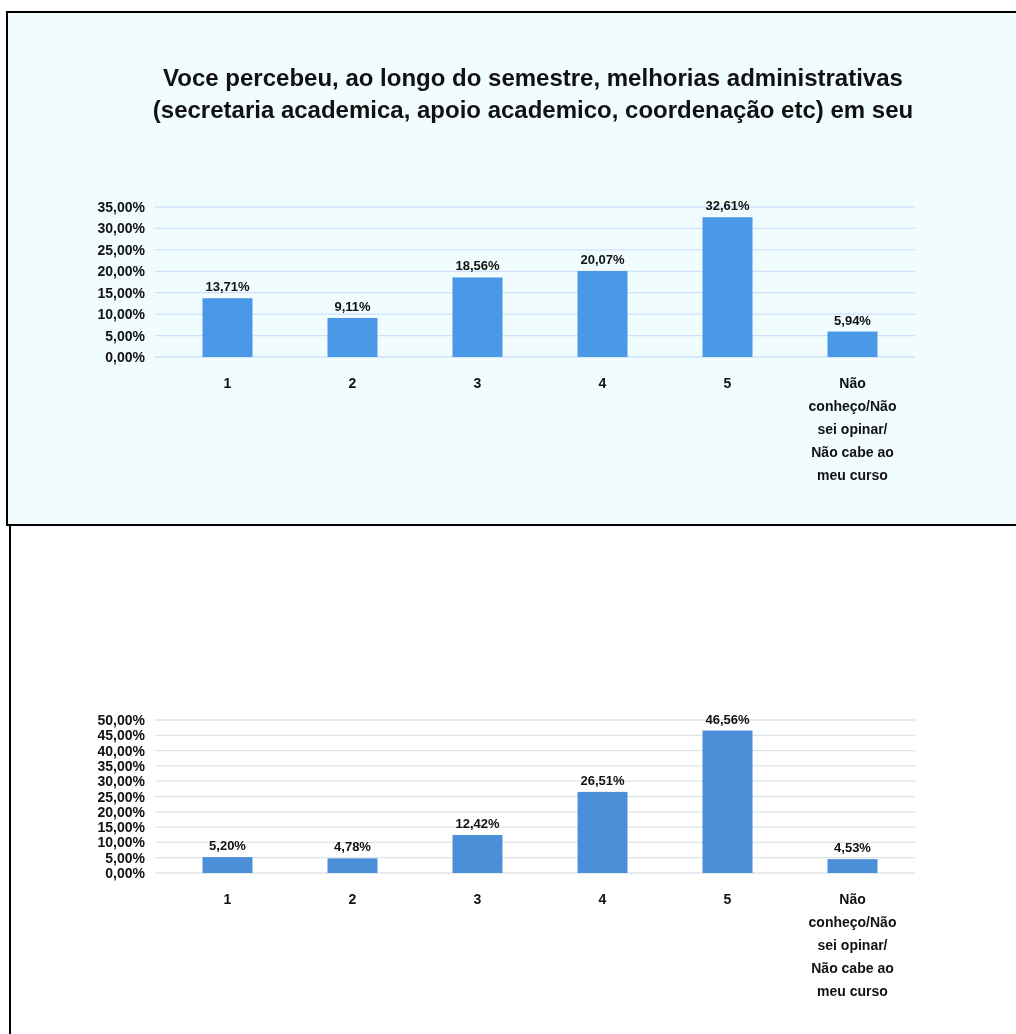 The image size is (1016, 1034). What do you see at coordinates (353, 306) in the screenshot?
I see `data-label: 9,11%` at bounding box center [353, 306].